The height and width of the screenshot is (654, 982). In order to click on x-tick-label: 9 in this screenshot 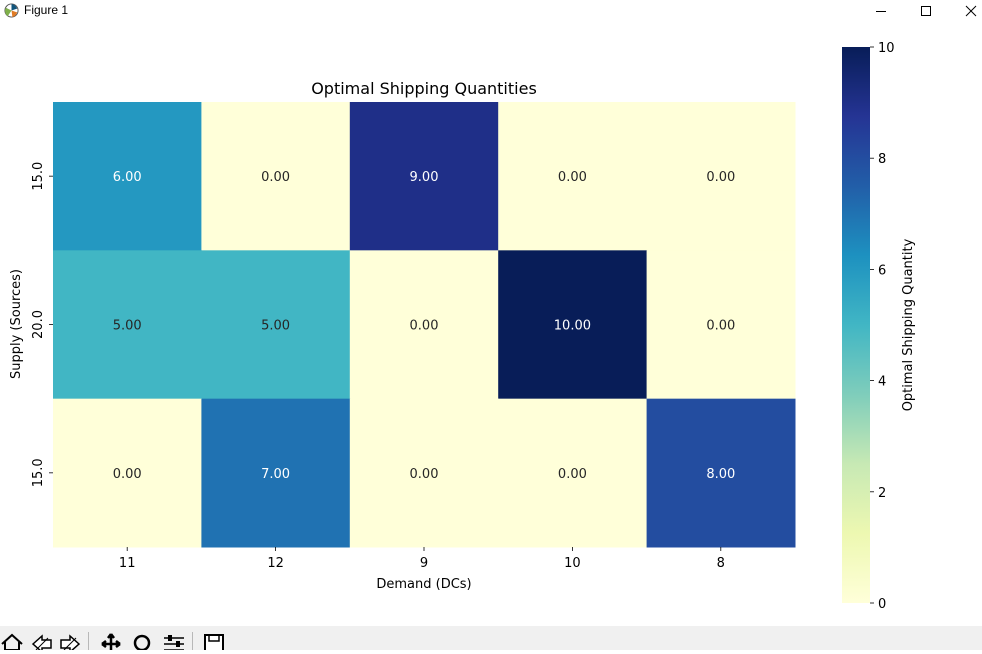, I will do `click(424, 563)`.